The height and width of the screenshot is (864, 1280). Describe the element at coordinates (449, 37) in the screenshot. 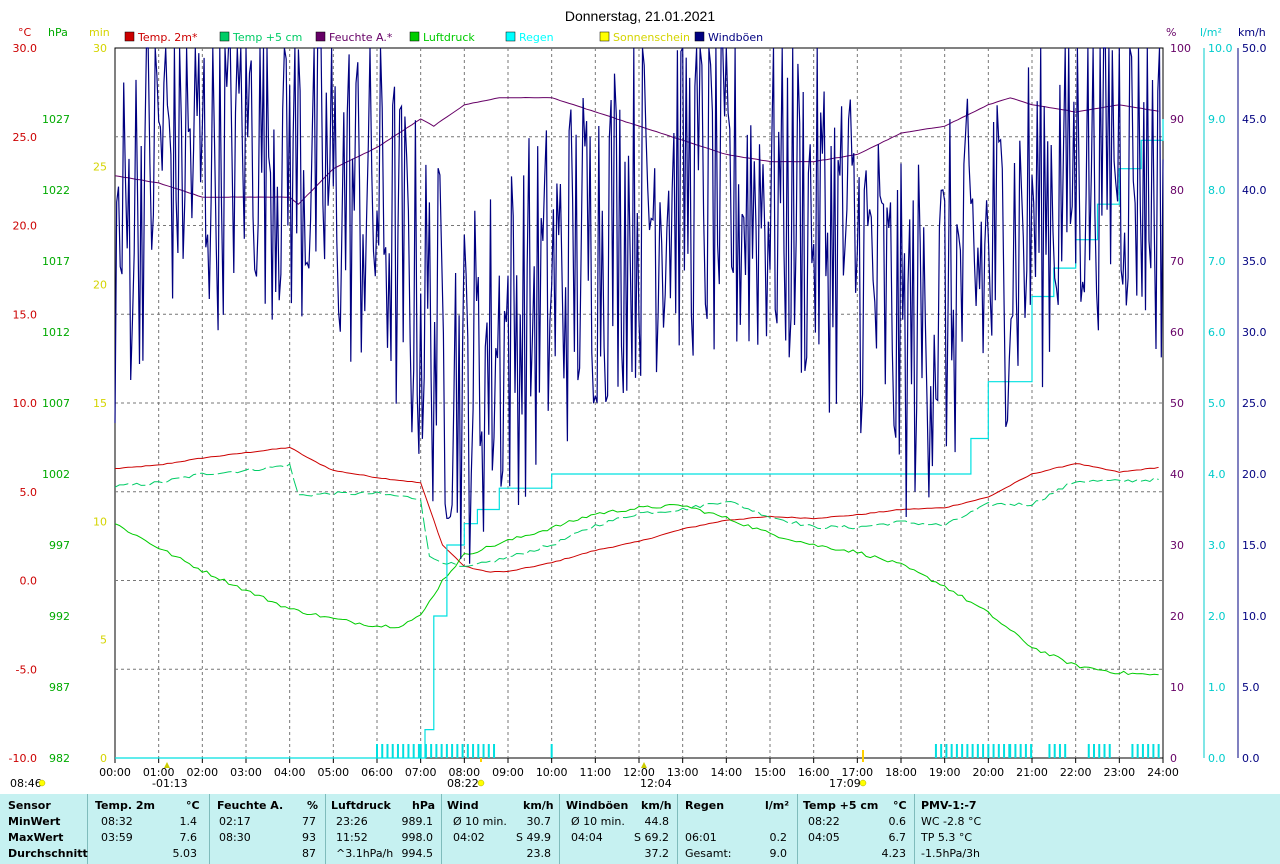

I see `legend-label: Luftdruck` at that location.